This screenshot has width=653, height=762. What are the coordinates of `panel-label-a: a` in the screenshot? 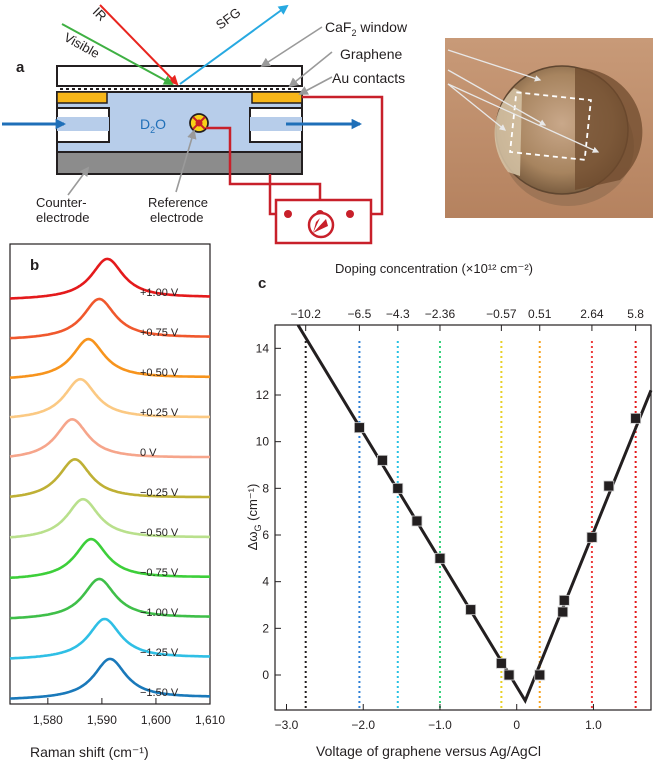 It's located at (20, 67).